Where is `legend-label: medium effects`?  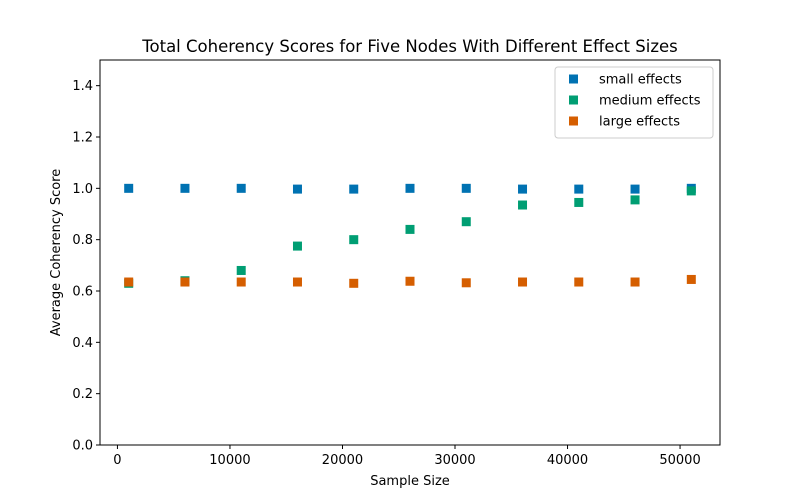 legend-label: medium effects is located at coordinates (650, 101).